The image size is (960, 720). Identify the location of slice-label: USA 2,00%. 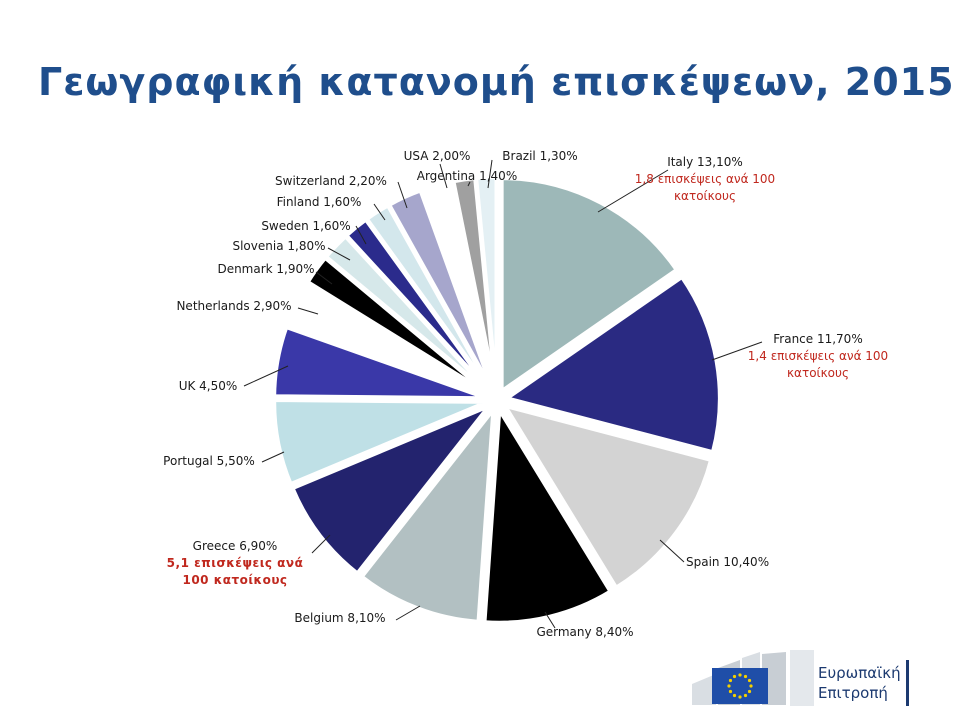
(437, 156).